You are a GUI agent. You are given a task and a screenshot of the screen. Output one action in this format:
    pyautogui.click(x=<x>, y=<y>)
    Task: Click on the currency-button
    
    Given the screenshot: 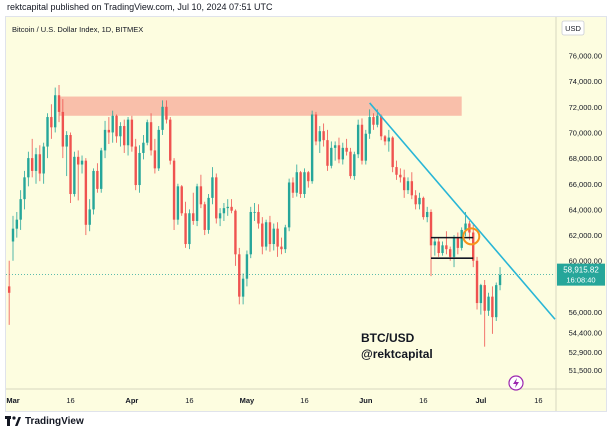 What is the action you would take?
    pyautogui.click(x=573, y=28)
    